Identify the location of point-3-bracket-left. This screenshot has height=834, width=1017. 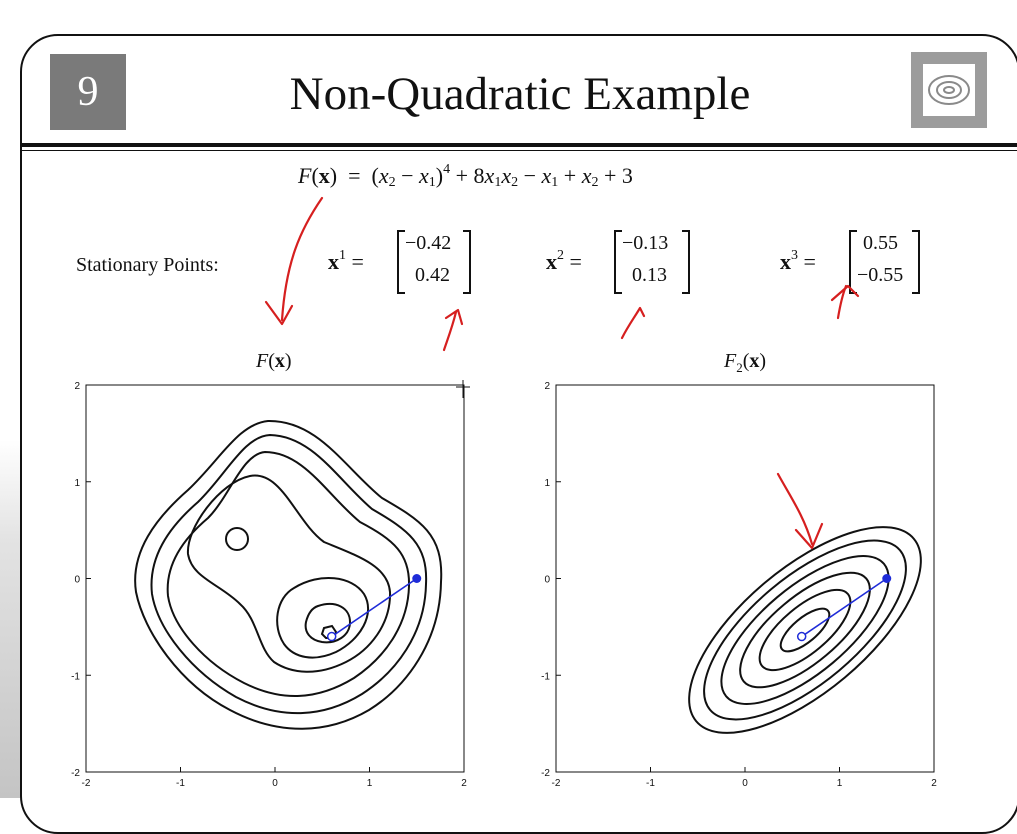
(853, 262).